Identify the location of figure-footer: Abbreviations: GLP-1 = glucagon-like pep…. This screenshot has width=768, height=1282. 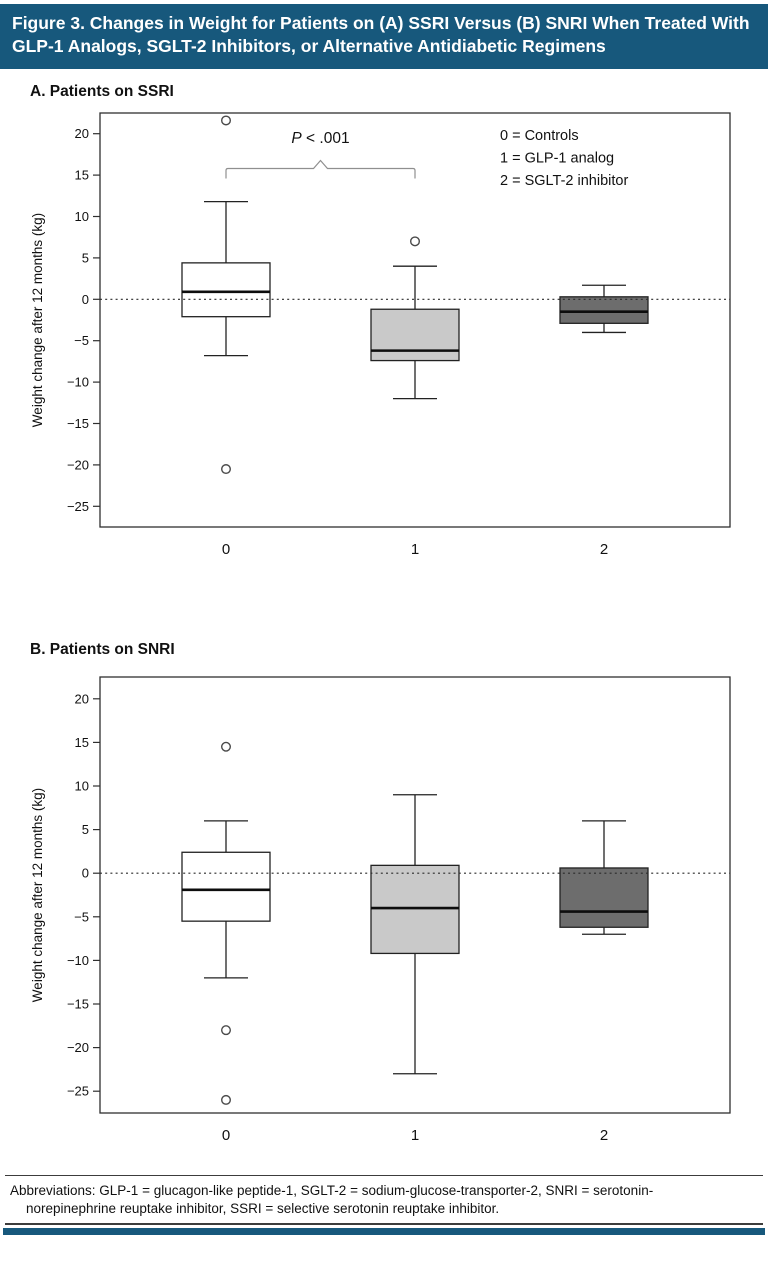
(384, 1204).